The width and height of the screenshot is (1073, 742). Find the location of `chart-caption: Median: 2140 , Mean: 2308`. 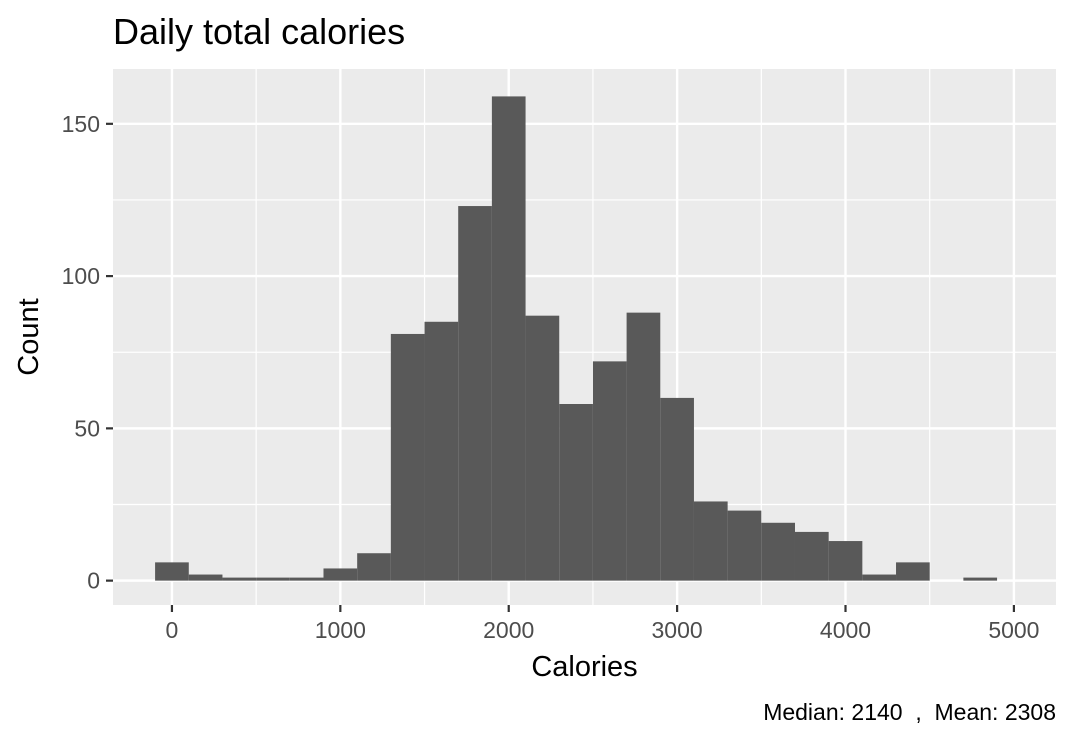

chart-caption: Median: 2140 , Mean: 2308 is located at coordinates (909, 712).